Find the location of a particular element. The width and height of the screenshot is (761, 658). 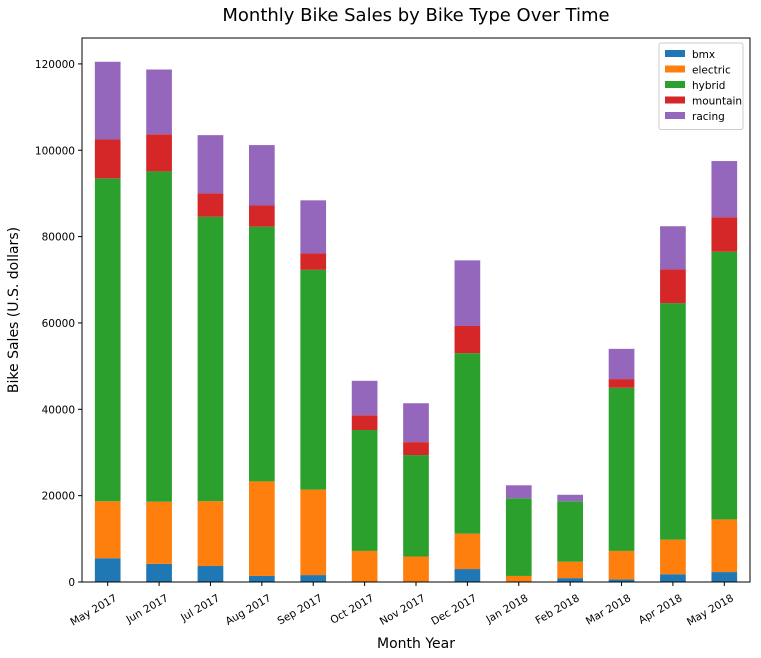

x-tick-label: Jun 2017 is located at coordinates (146, 609).